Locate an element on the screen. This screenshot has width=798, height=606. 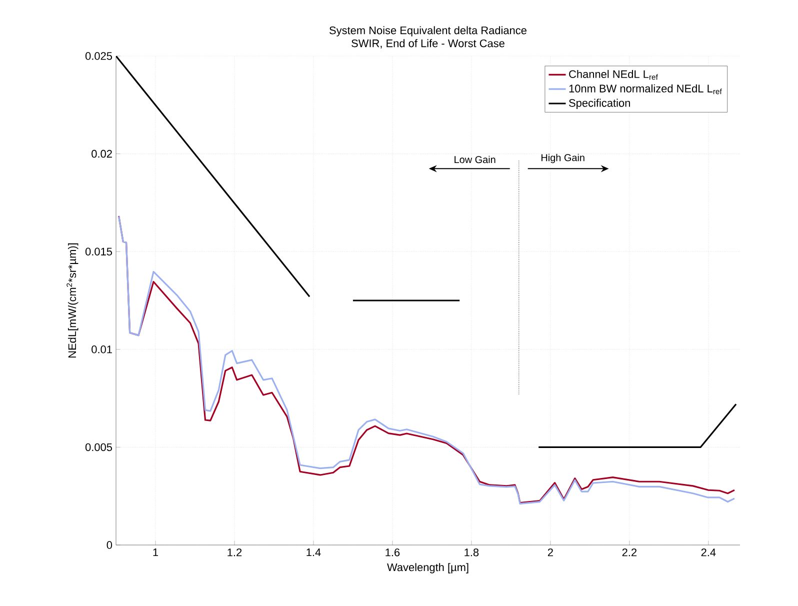
x-tick-label: 2.2 is located at coordinates (629, 552).